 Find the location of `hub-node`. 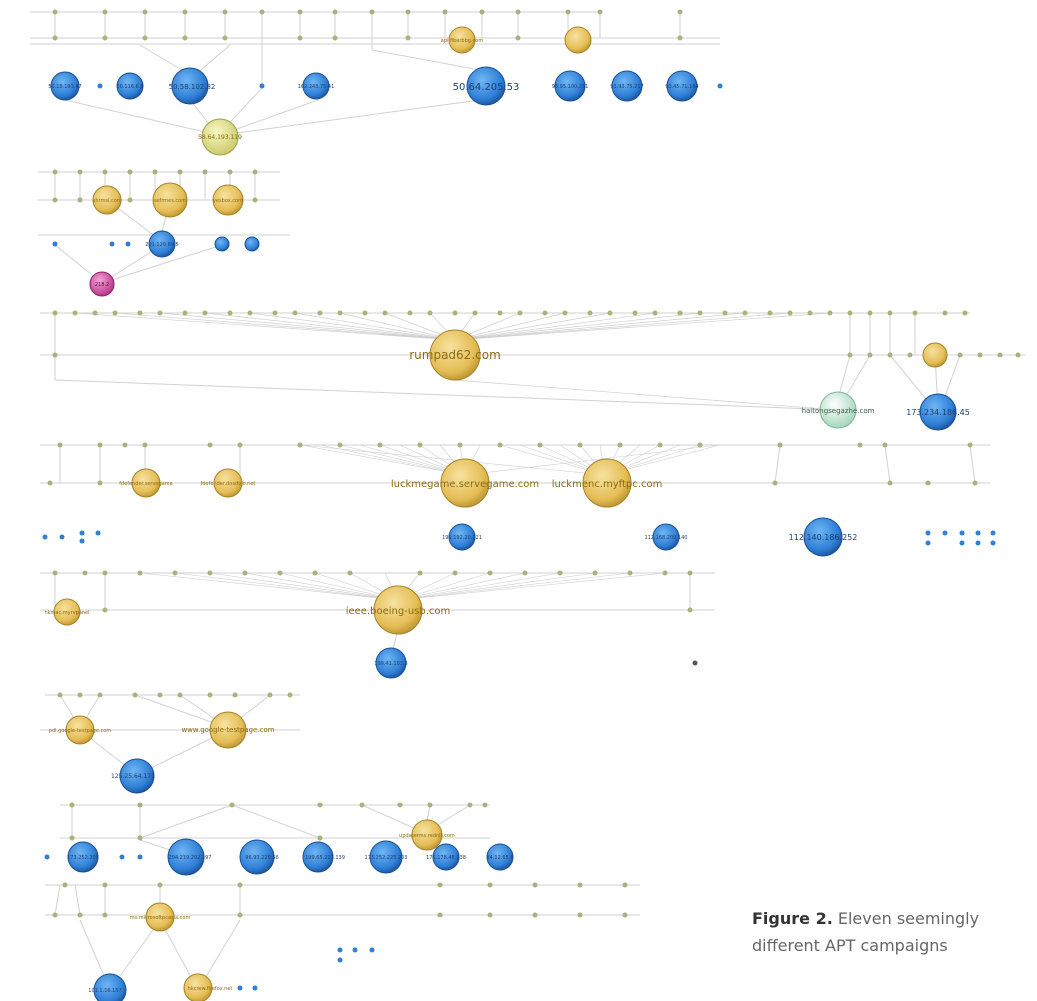

hub-node is located at coordinates (220, 137).